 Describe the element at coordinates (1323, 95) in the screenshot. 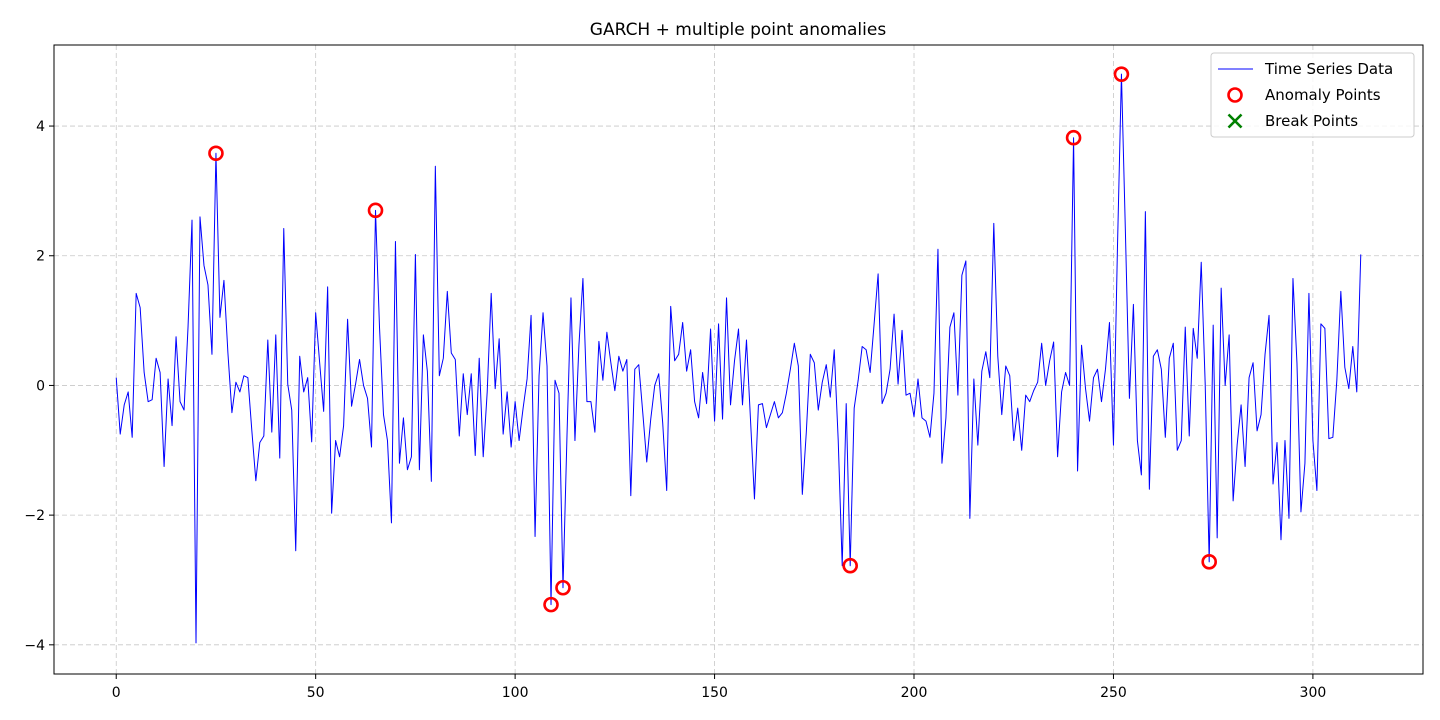

I see `legend-label: Anomaly Points` at that location.